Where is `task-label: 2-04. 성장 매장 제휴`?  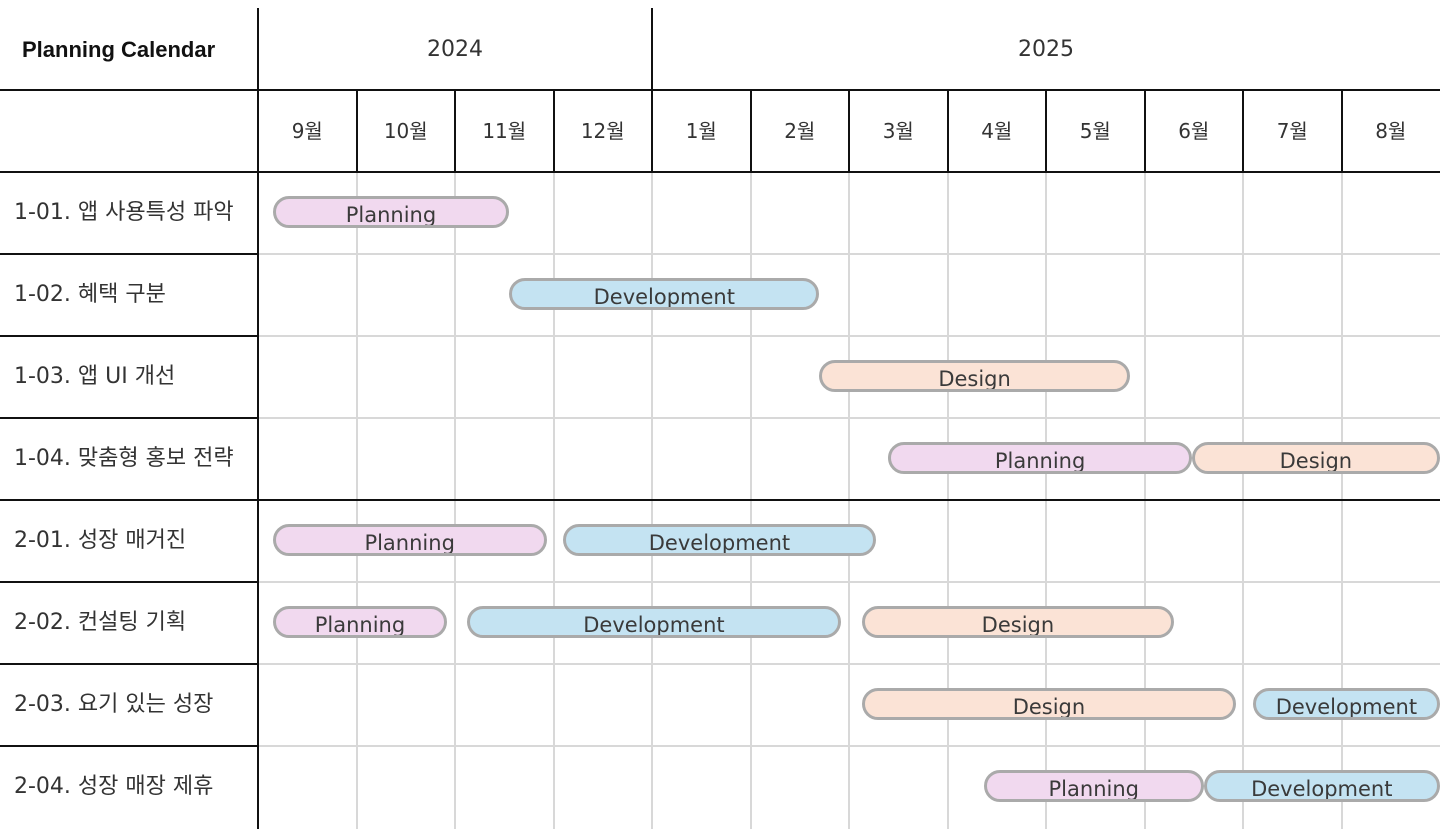
task-label: 2-04. 성장 매장 제휴 is located at coordinates (114, 786).